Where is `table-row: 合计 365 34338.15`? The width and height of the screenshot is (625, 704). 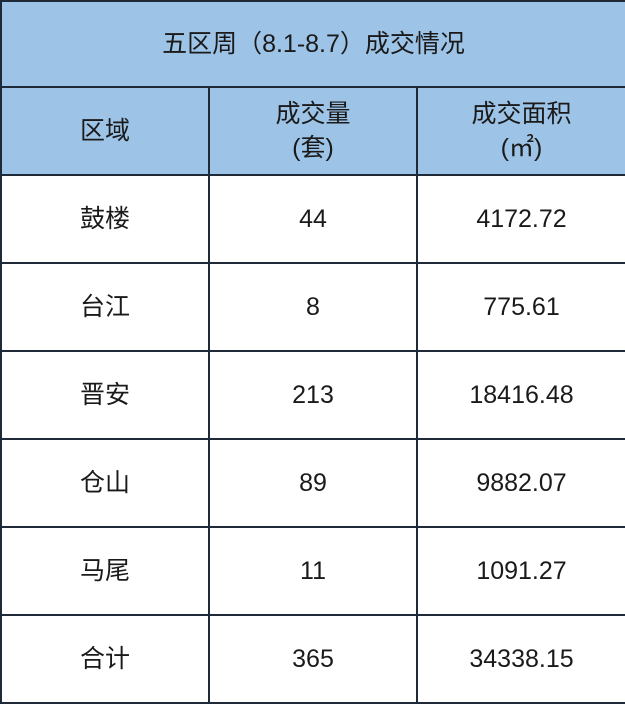
table-row: 合计 365 34338.15 is located at coordinates (312, 659).